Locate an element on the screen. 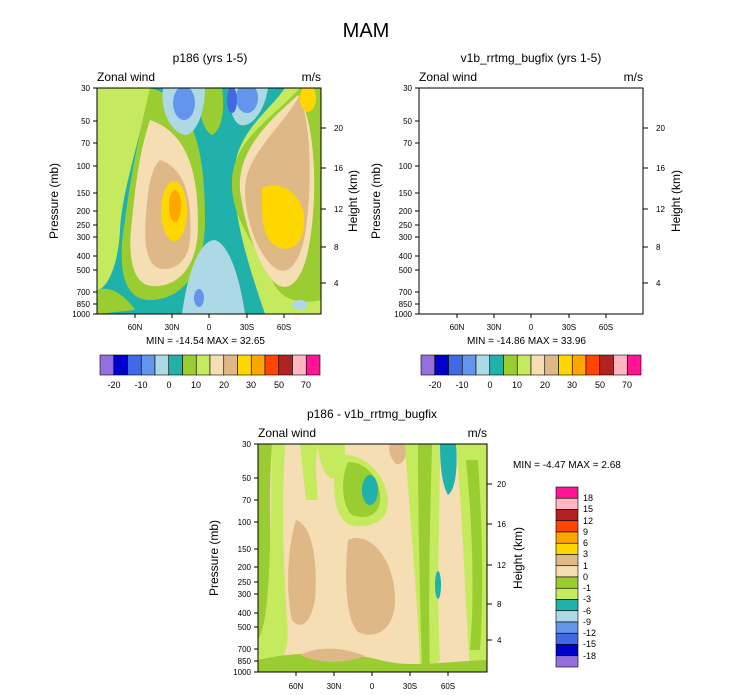 This screenshot has height=695, width=732. svg-text: -12 is located at coordinates (589, 633).